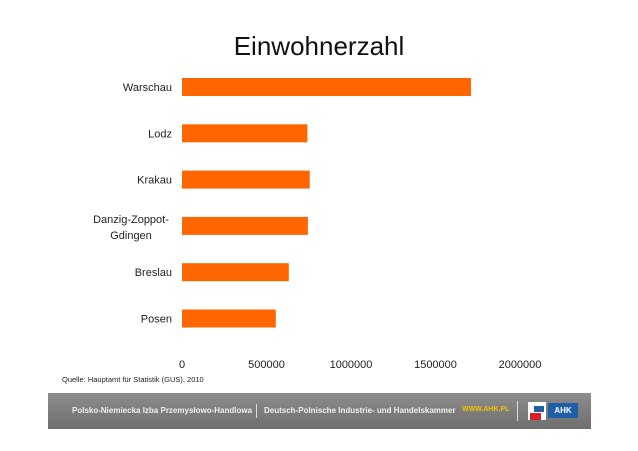  I want to click on ahk-logo: AHK, so click(554, 411).